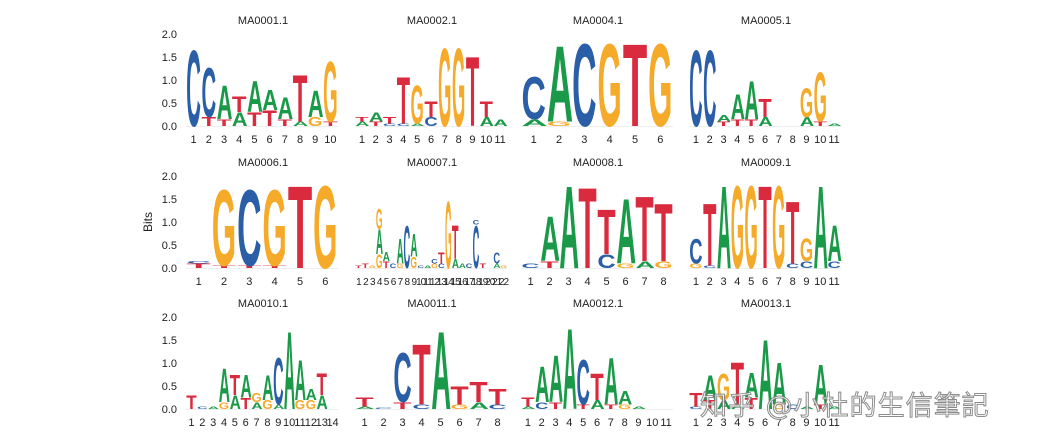 This screenshot has width=1048, height=446. Describe the element at coordinates (169, 81) in the screenshot. I see `y-tick-label: 1.0` at that location.